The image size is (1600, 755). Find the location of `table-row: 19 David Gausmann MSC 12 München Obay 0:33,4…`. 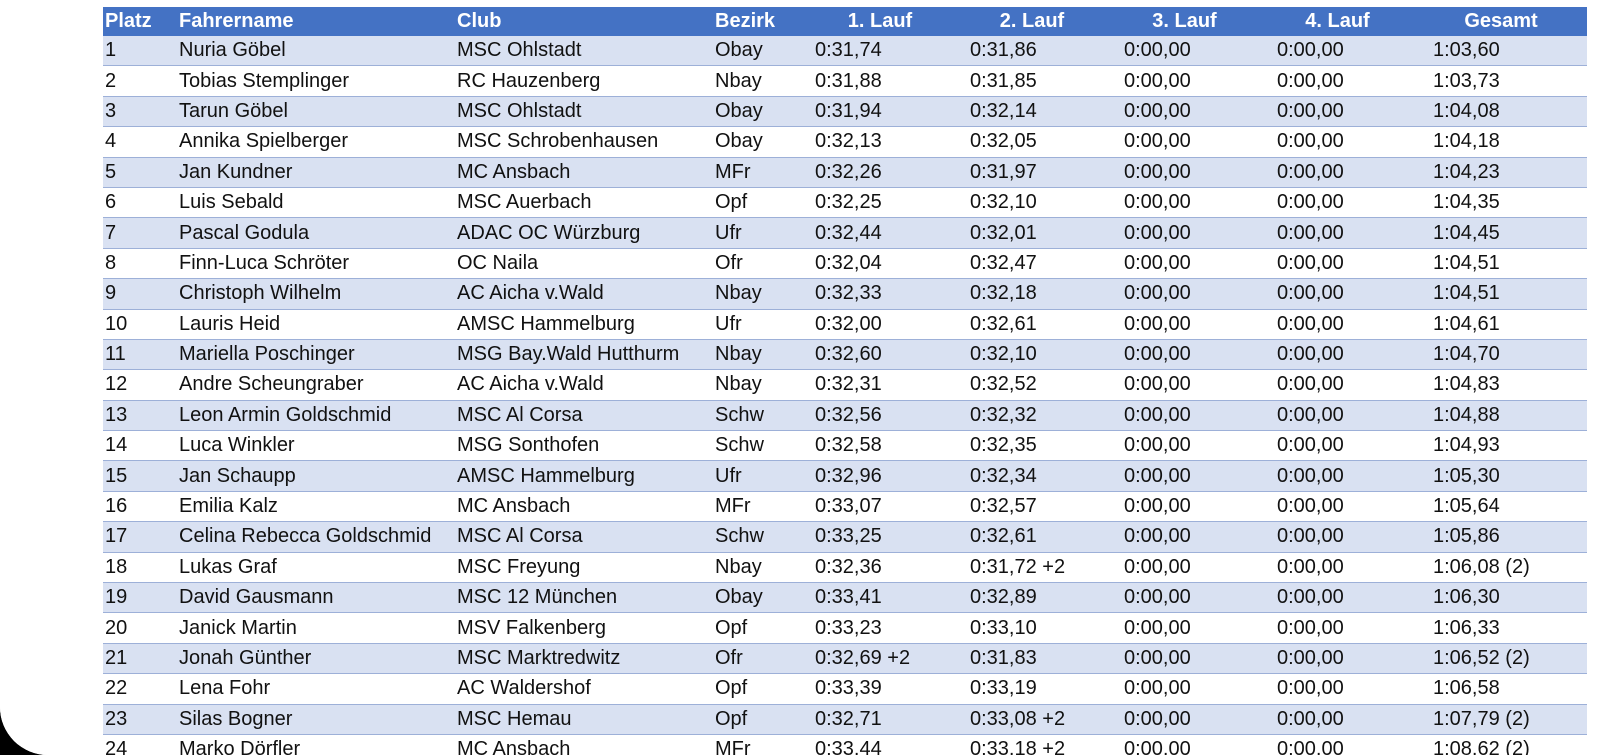

table-row: 19 David Gausmann MSC 12 München Obay 0:33,4… is located at coordinates (845, 598).